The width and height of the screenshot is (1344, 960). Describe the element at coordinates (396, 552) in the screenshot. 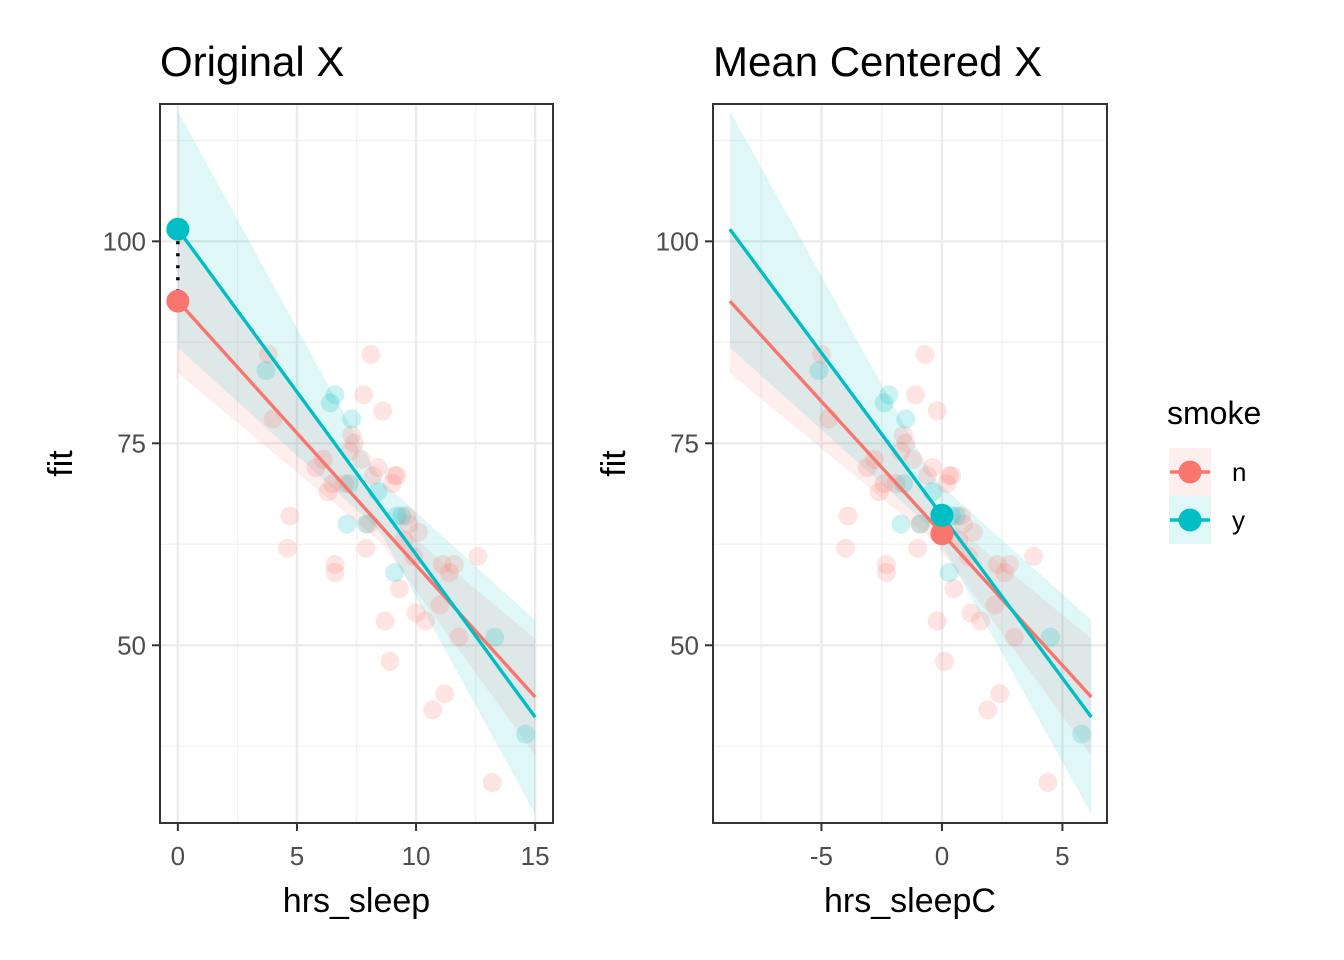

I see `points-y` at that location.